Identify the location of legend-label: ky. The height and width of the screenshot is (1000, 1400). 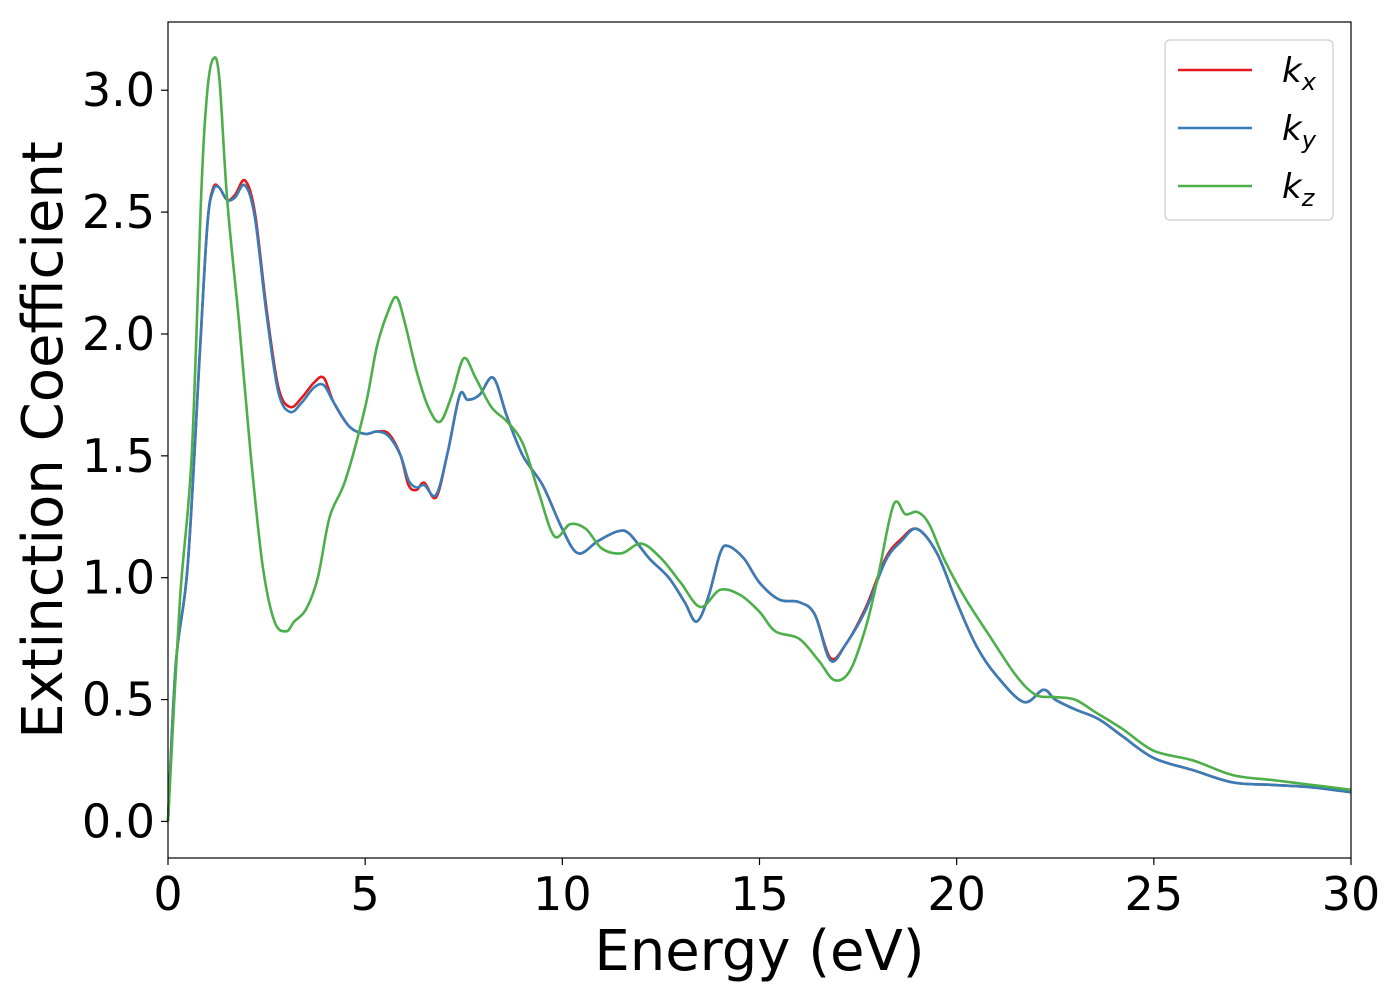
(1299, 131).